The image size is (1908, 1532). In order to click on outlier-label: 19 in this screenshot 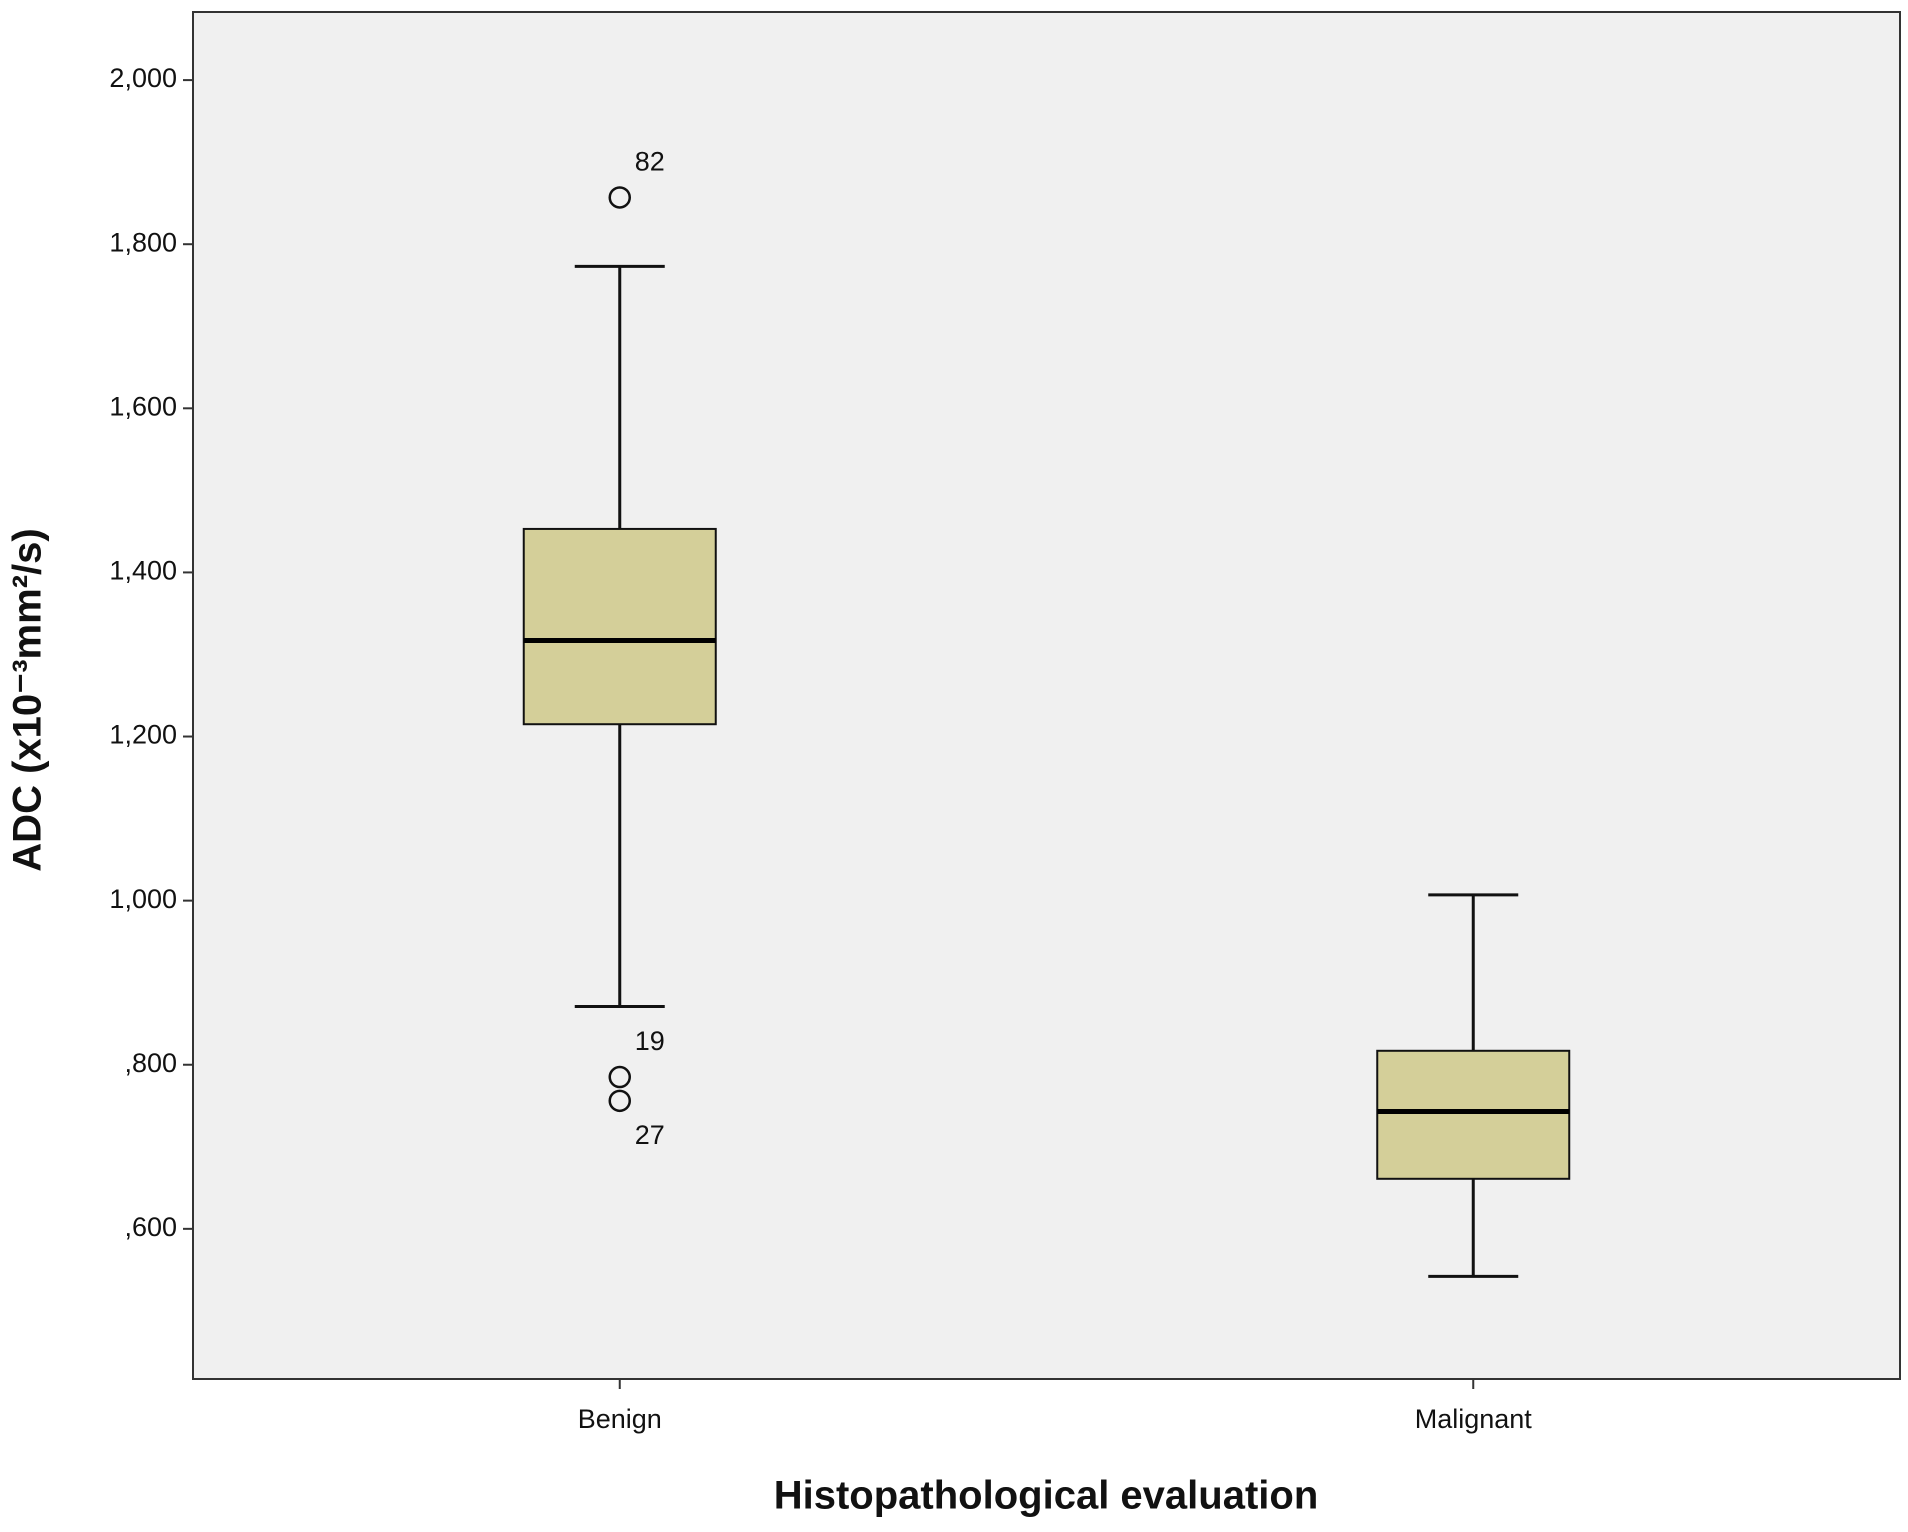, I will do `click(650, 1041)`.